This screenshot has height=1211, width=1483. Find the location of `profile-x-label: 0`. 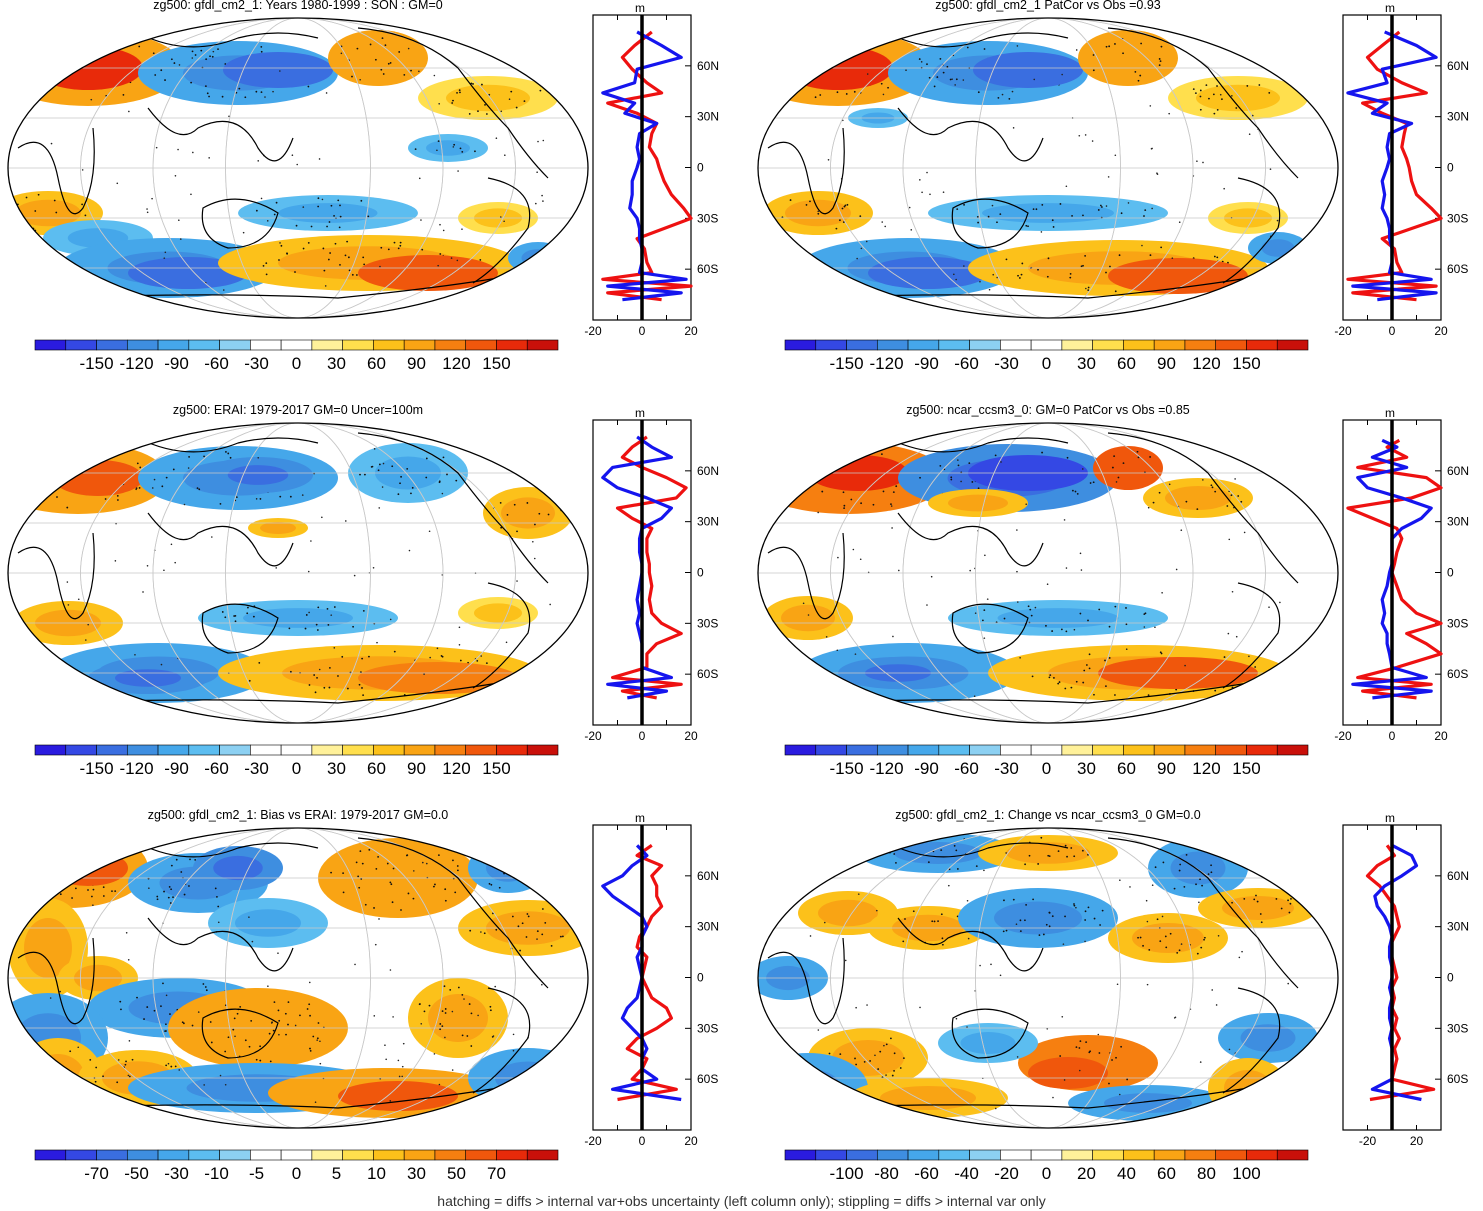

profile-x-label: 0 is located at coordinates (1392, 736).